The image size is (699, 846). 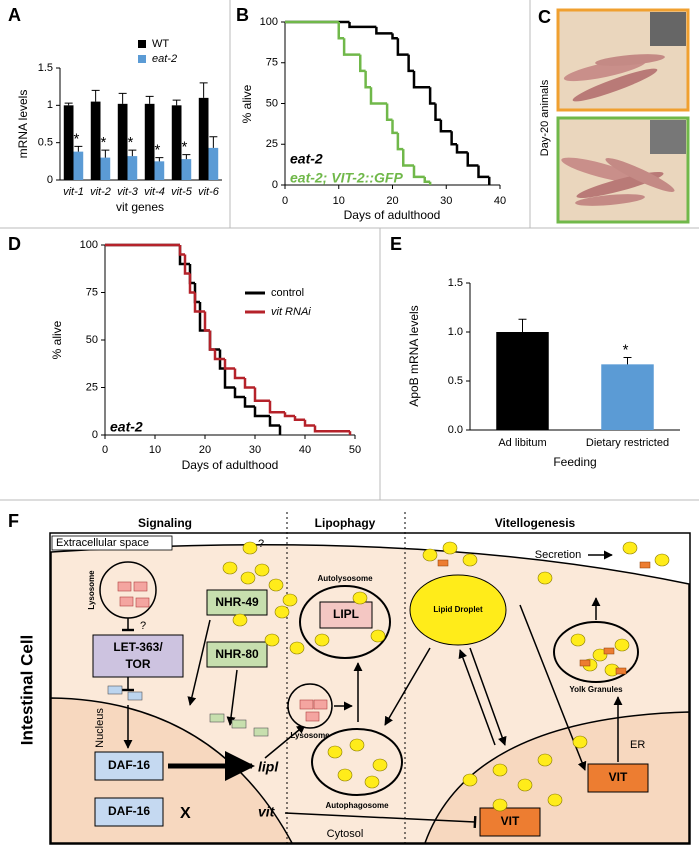 I want to click on legend-swatch, so click(x=142, y=59).